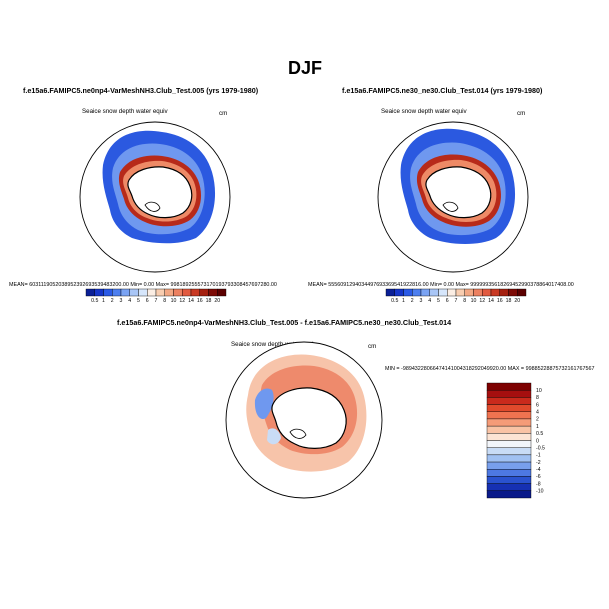 The image size is (609, 609). Describe the element at coordinates (138, 301) in the screenshot. I see `panel1-colorbar-tick-label: 5` at that location.